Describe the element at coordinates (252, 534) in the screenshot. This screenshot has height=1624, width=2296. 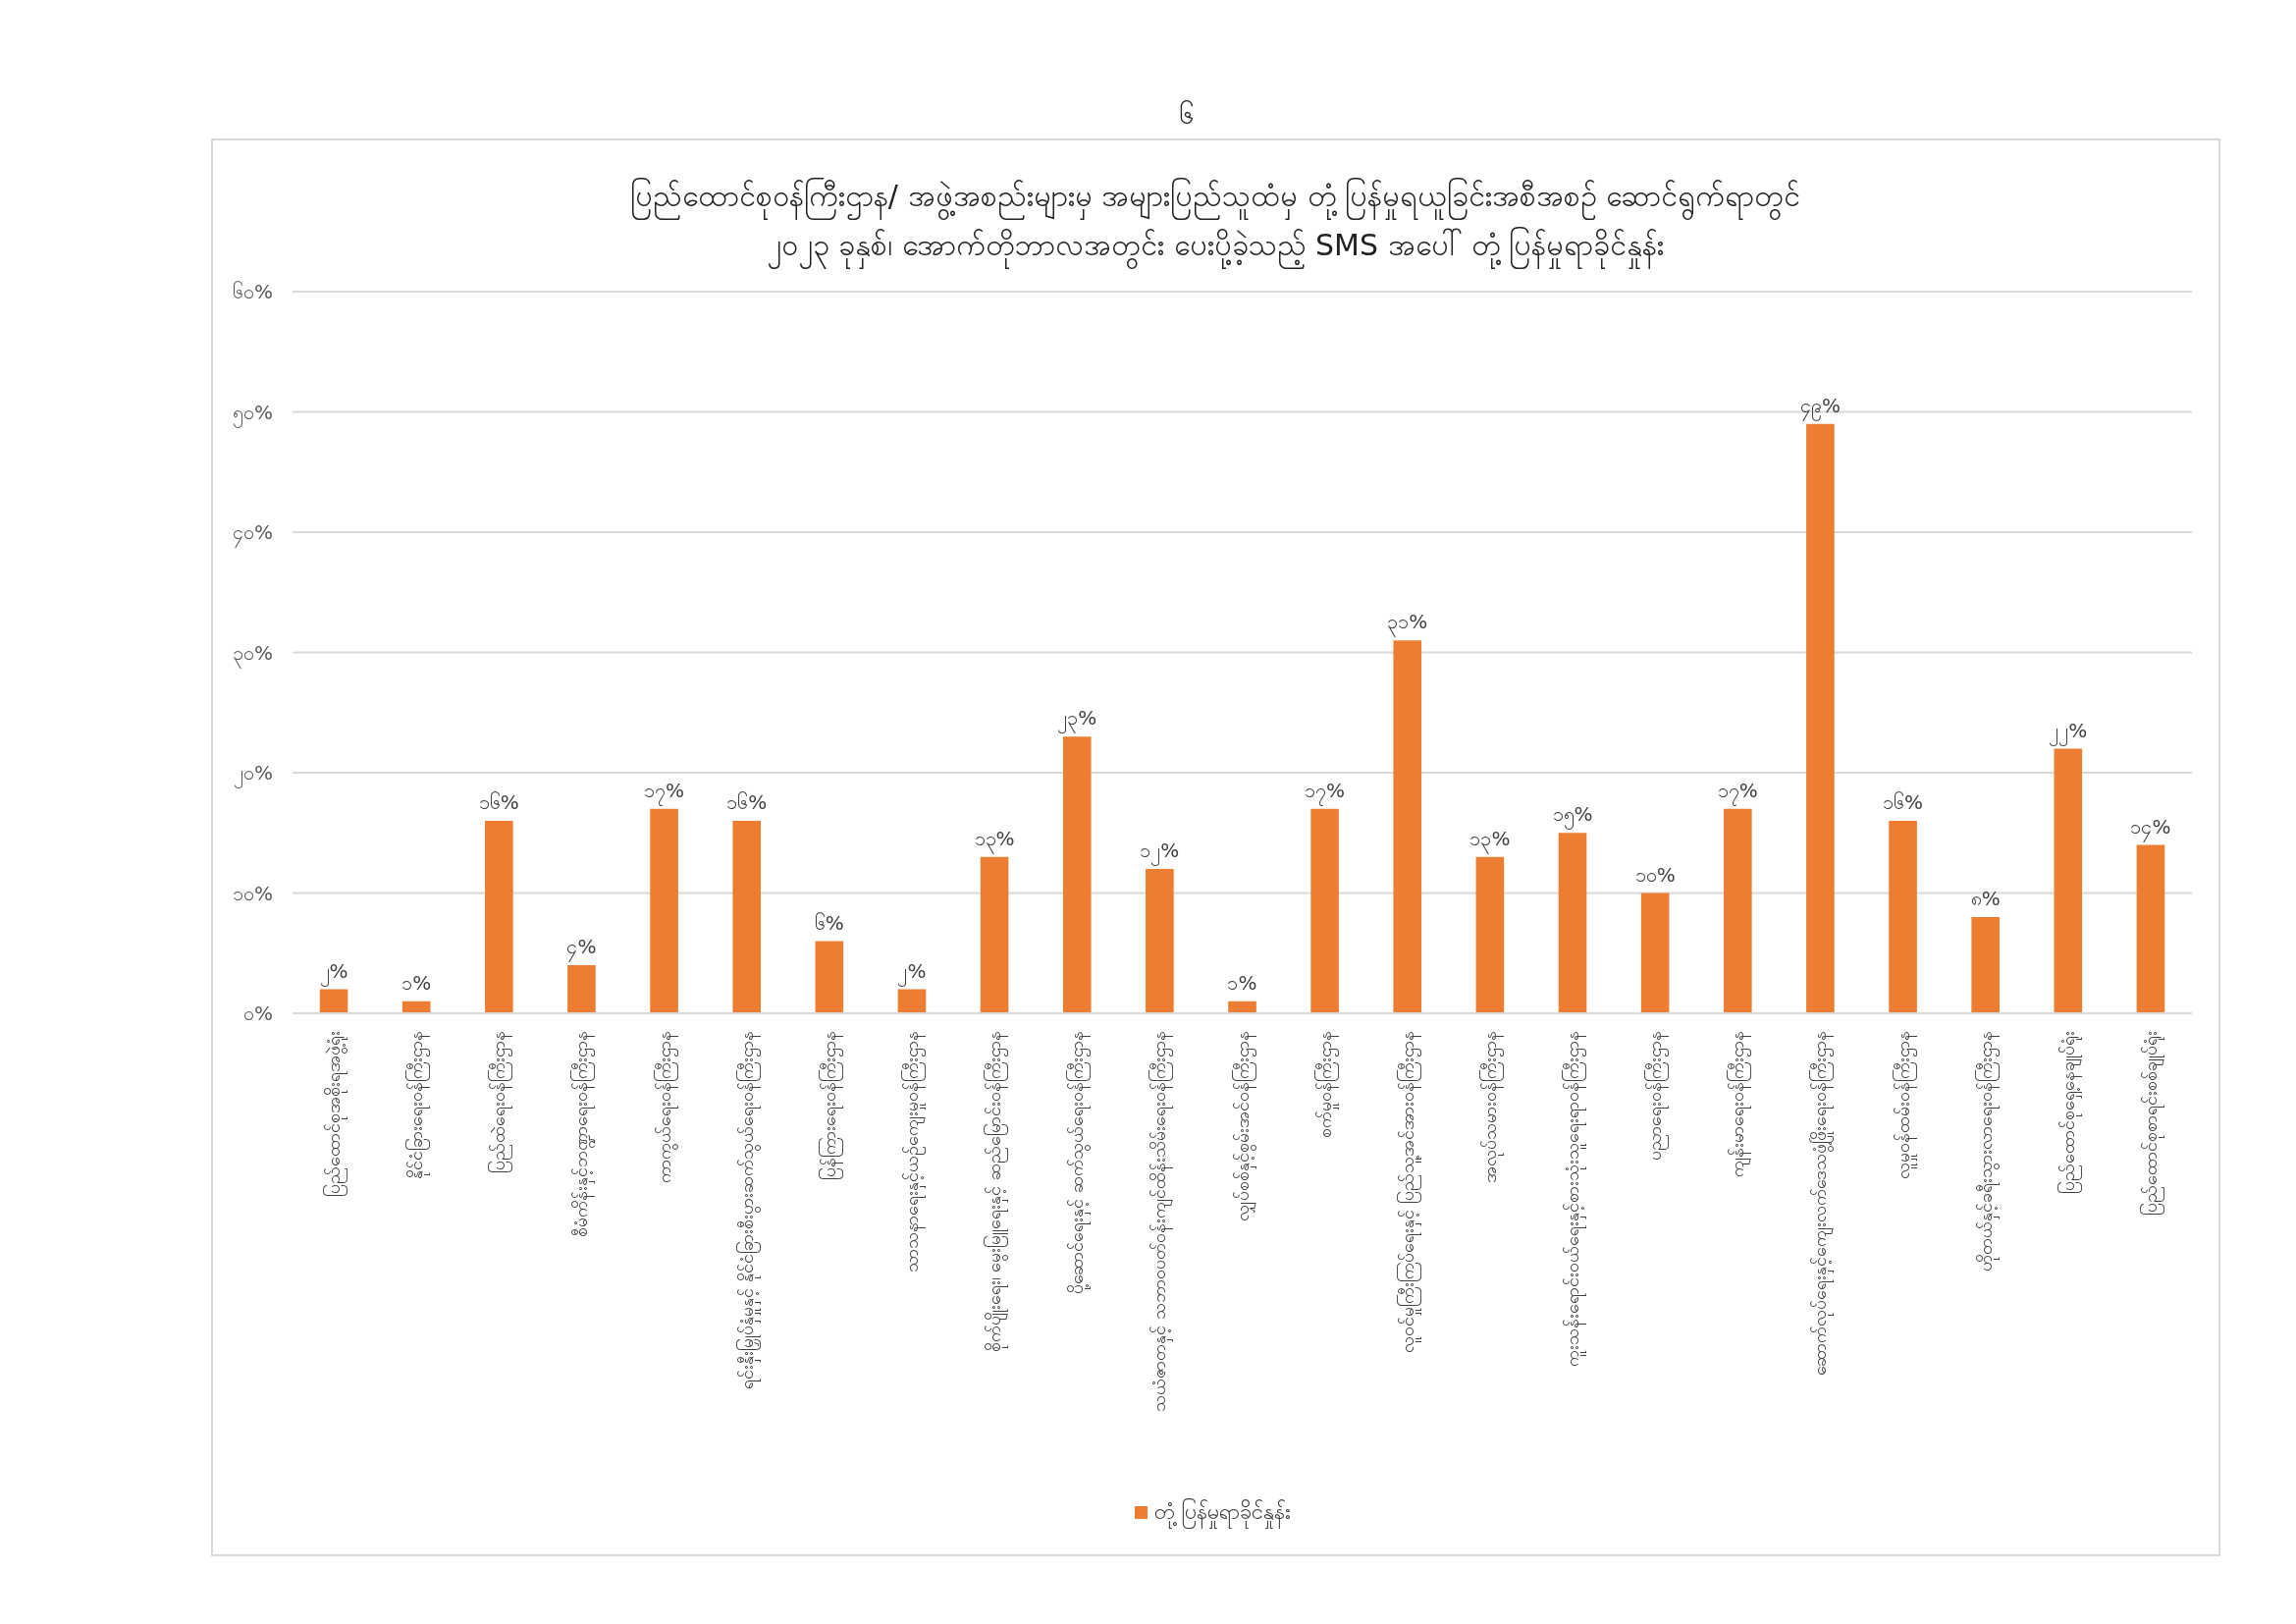
I see `y-tick-label: ၄၀%` at that location.